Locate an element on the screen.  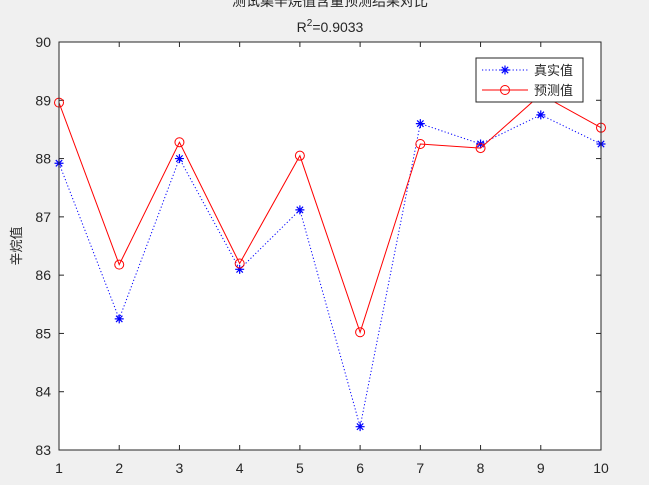
y-tick-label: 83 is located at coordinates (43, 450).